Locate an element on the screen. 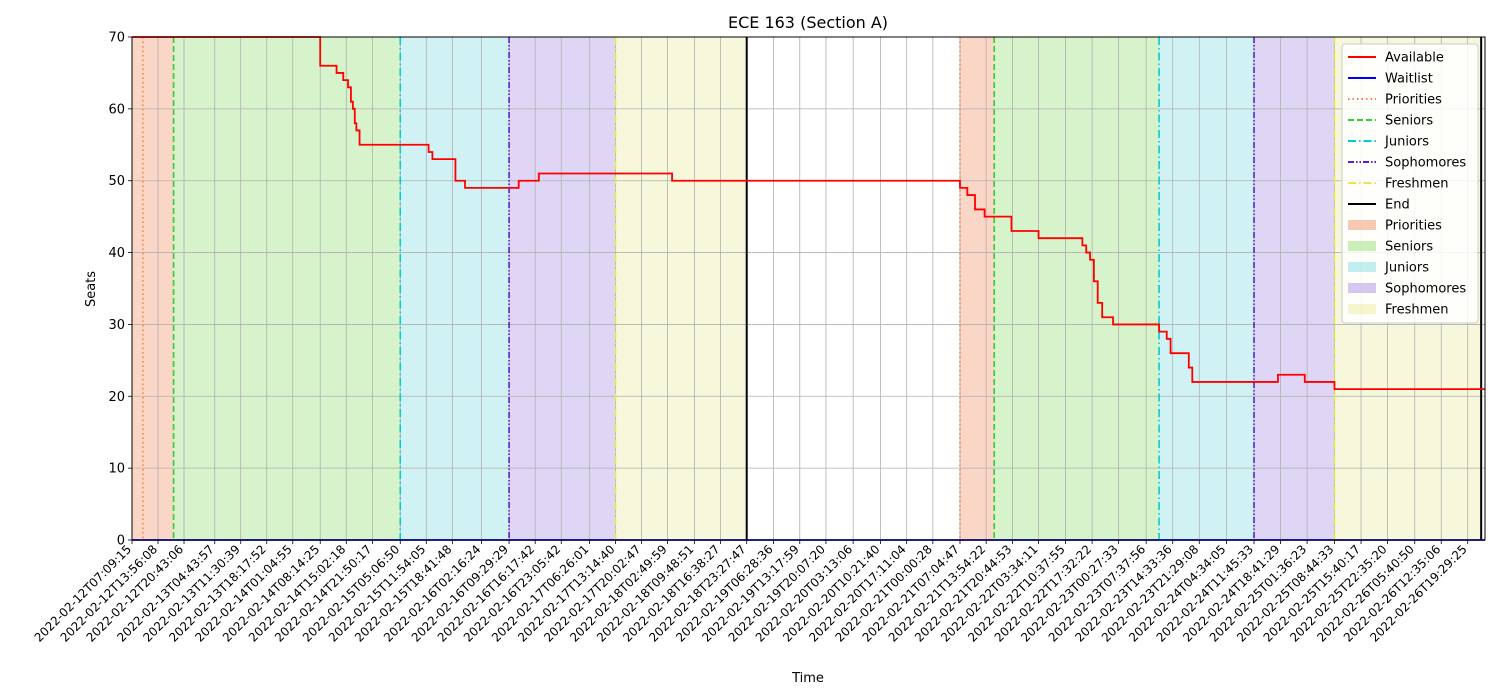 The height and width of the screenshot is (700, 1500). legend-item-seniors-patch: Seniors is located at coordinates (1390, 247).